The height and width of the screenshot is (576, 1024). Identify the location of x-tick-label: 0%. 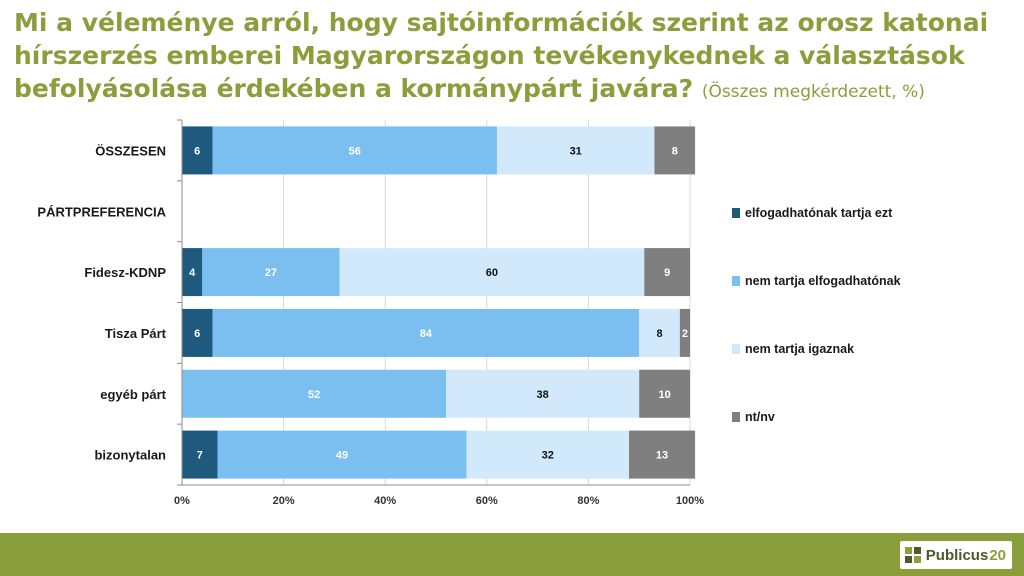
(182, 501).